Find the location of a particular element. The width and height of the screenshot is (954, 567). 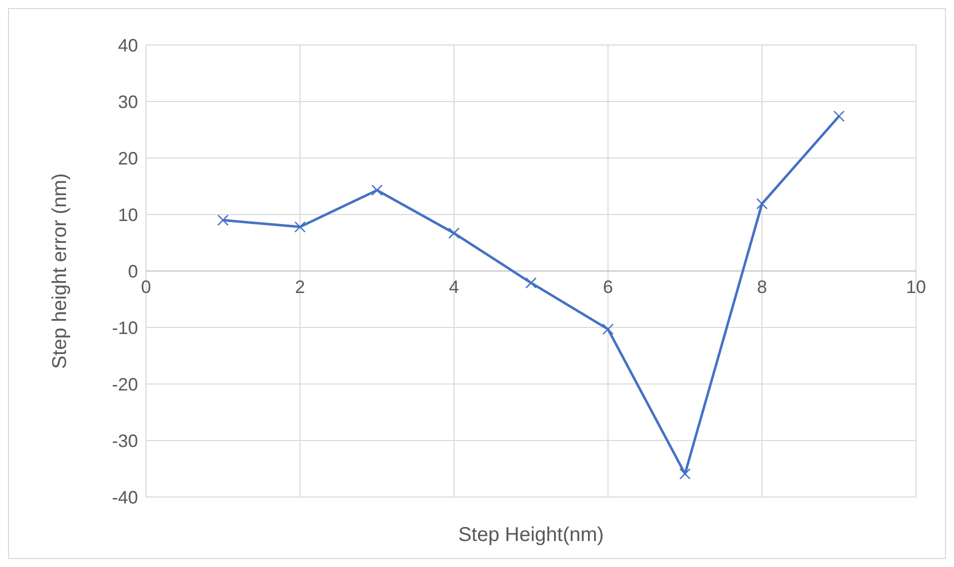

y-tick-label: 40 is located at coordinates (128, 45).